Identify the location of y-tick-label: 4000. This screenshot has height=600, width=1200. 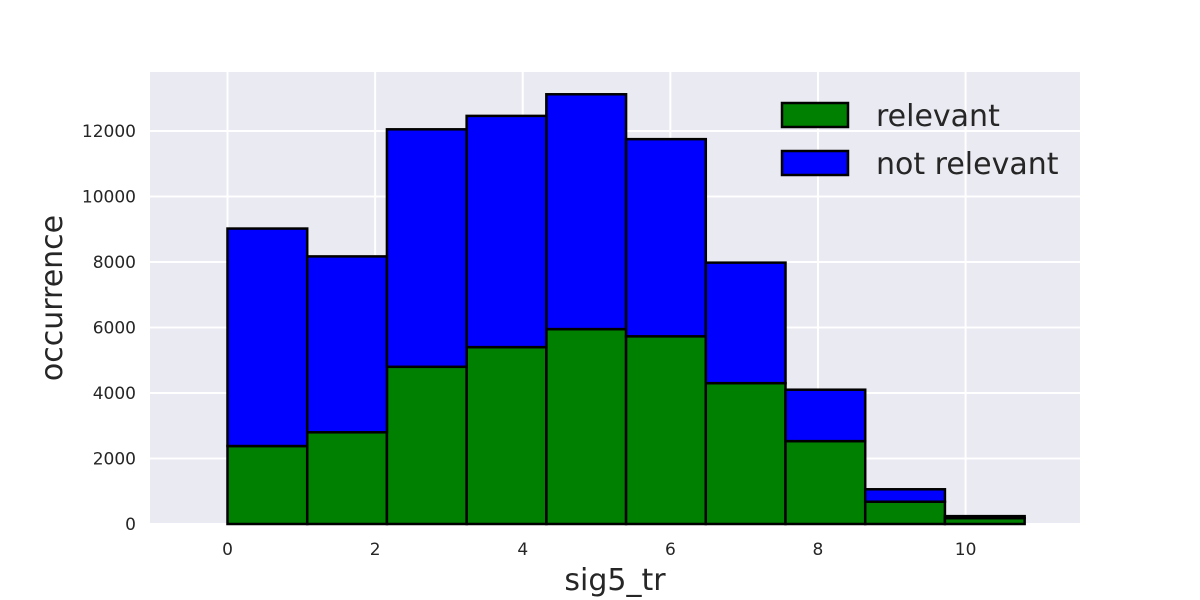
(114, 394).